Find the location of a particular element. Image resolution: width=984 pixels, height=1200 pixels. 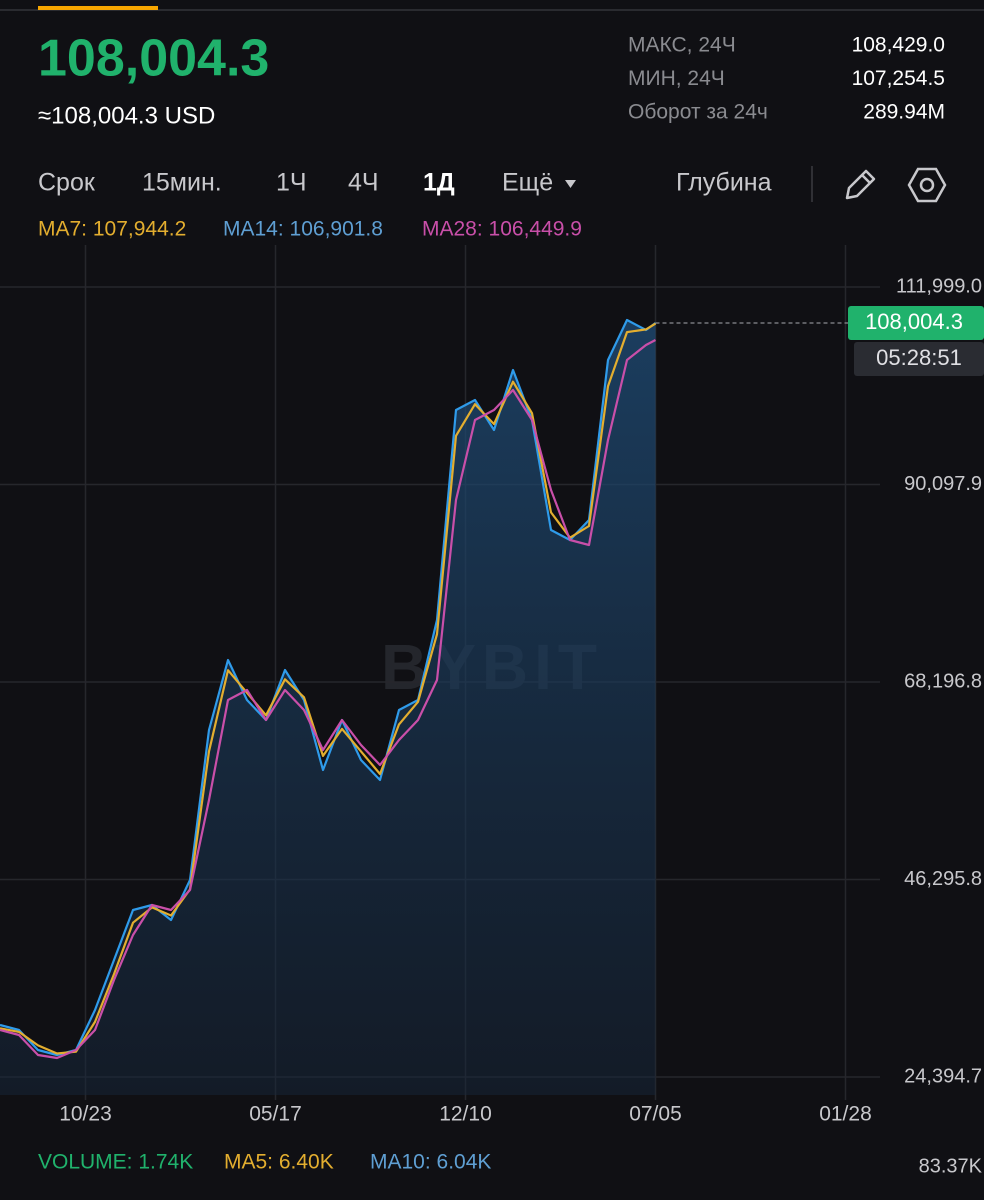

x-tick-label: 12/10 is located at coordinates (465, 1114).